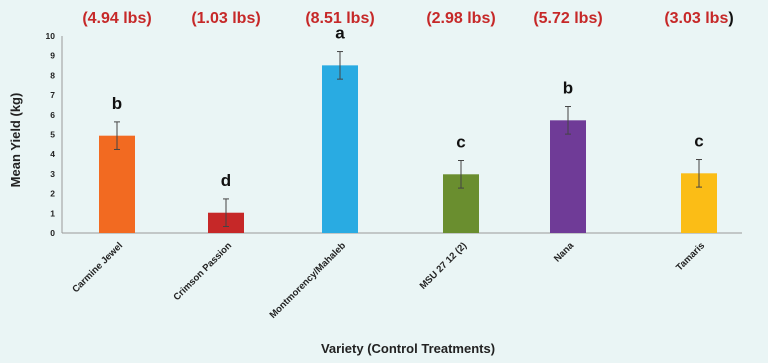 This screenshot has height=363, width=768. I want to click on x-axis-title: Variety (Control Treatments), so click(408, 348).